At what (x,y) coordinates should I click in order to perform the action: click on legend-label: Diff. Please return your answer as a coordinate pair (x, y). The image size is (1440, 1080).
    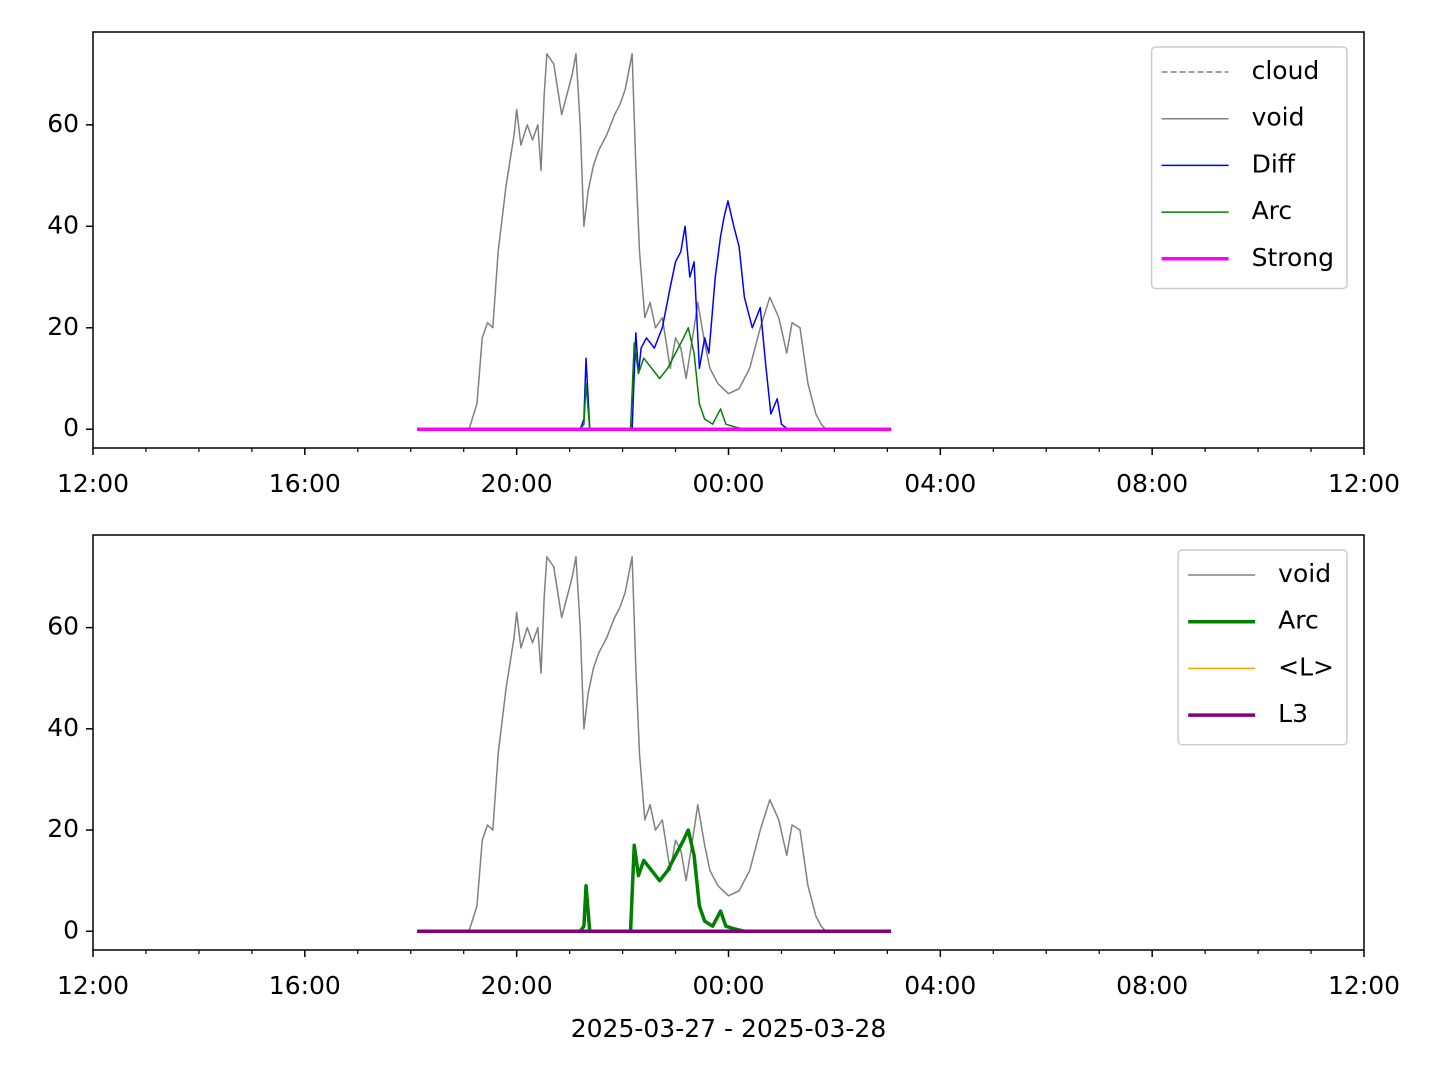
    Looking at the image, I should click on (1274, 163).